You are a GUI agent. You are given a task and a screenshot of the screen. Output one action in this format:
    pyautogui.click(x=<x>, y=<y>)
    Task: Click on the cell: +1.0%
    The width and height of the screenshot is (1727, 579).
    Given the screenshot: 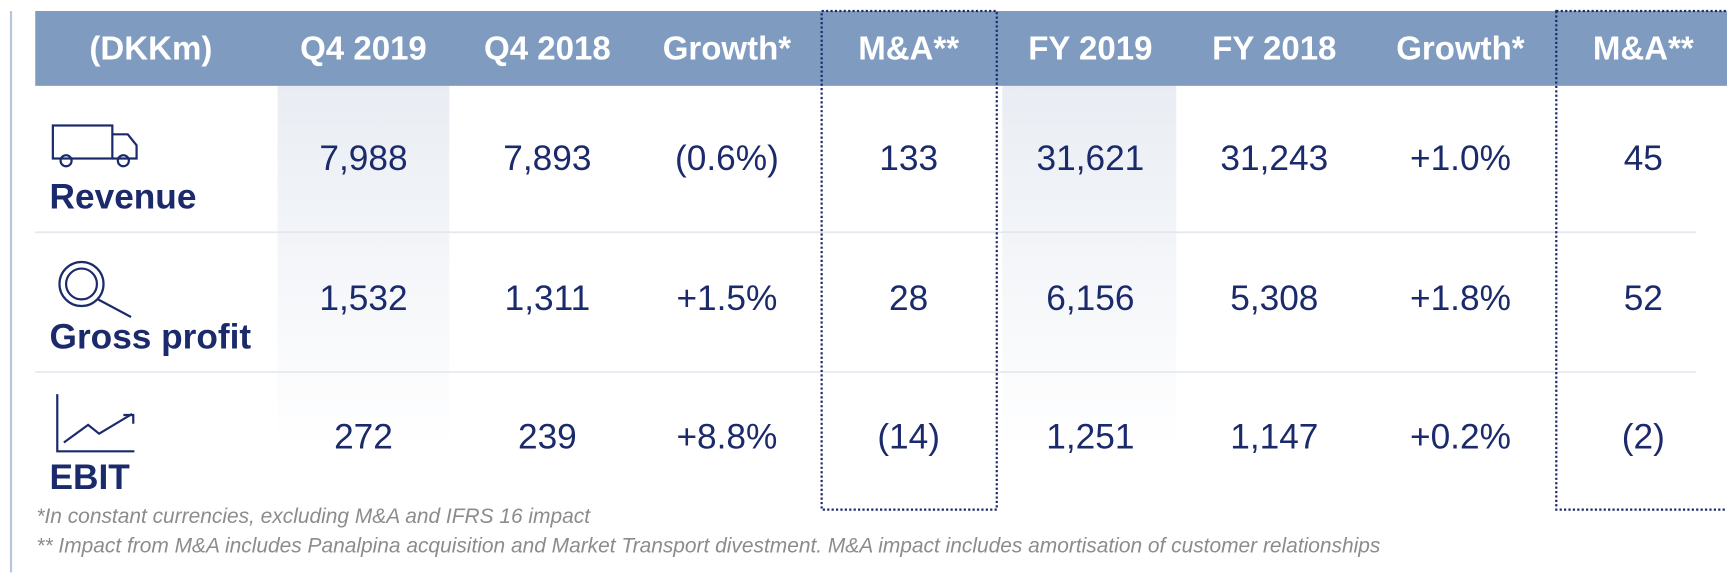 What is the action you would take?
    pyautogui.click(x=1460, y=158)
    